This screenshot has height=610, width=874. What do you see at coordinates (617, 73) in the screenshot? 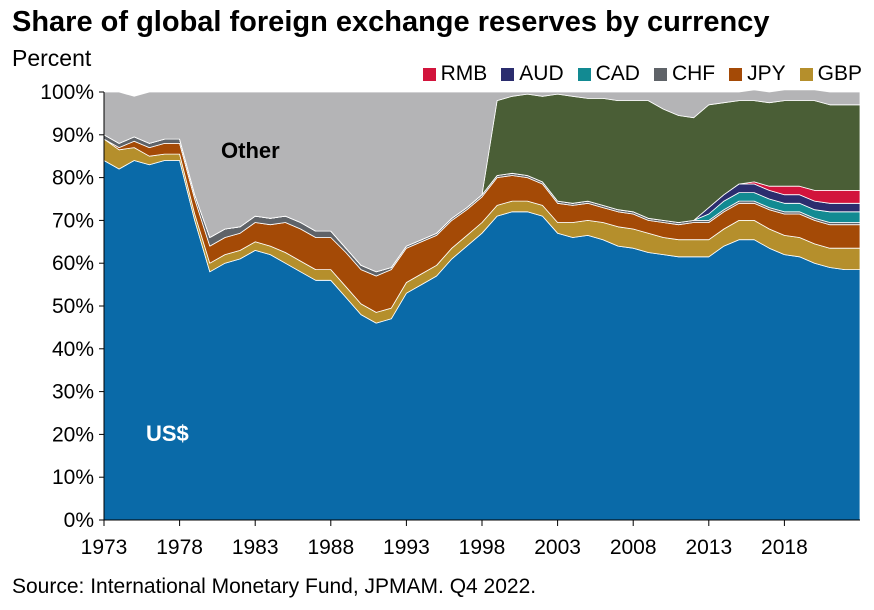
I see `legend-label-cad: CAD` at bounding box center [617, 73].